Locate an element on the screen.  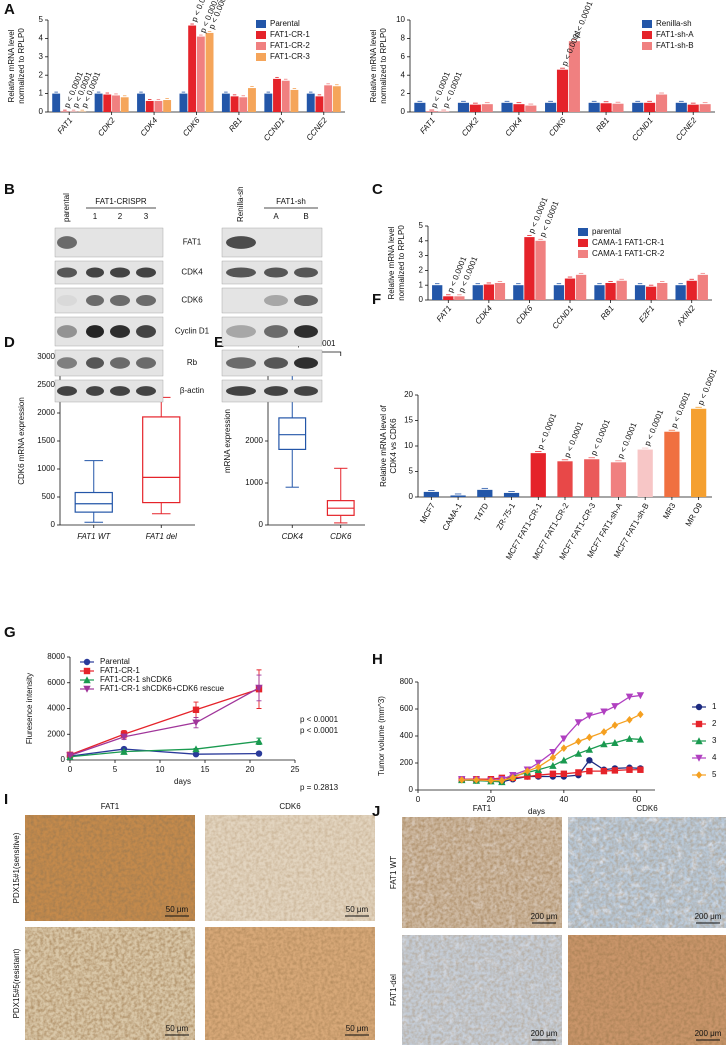
x-tick-label: AXIN2 is located at coordinates (685, 315).